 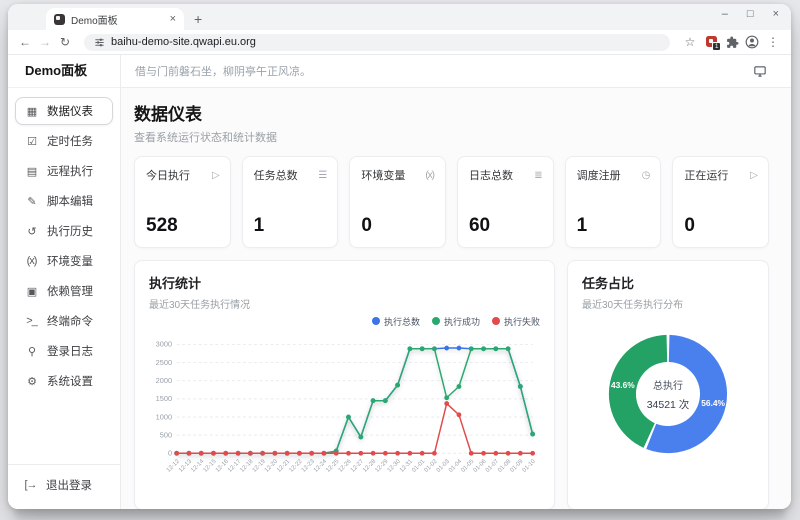 I want to click on logout-icon: [→, so click(x=30, y=485).